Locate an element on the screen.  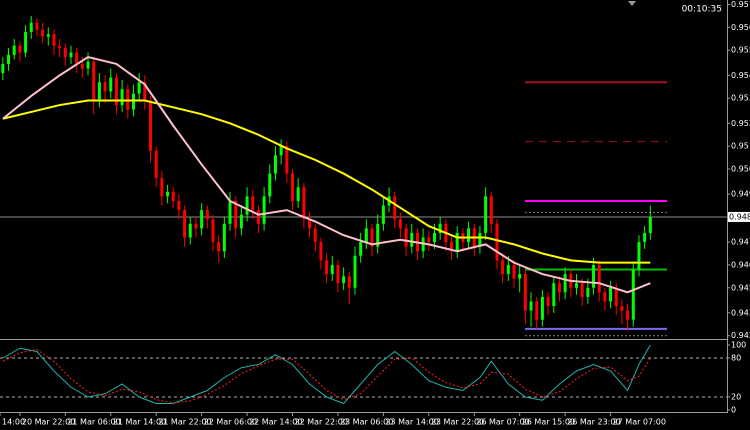
x-tick-label: 27 Mar 07:00 is located at coordinates (639, 422).